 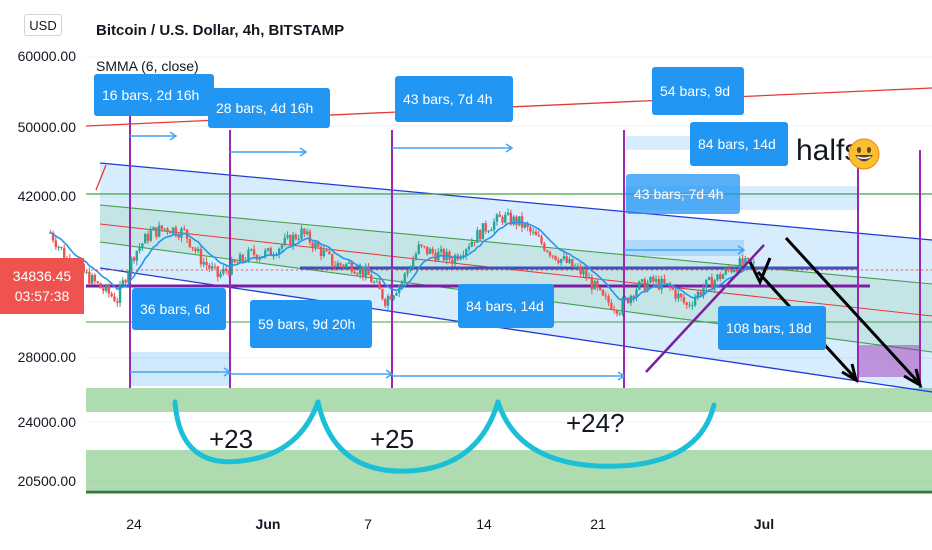 What do you see at coordinates (147, 66) in the screenshot?
I see `indicator-label: SMMA (6, close)` at bounding box center [147, 66].